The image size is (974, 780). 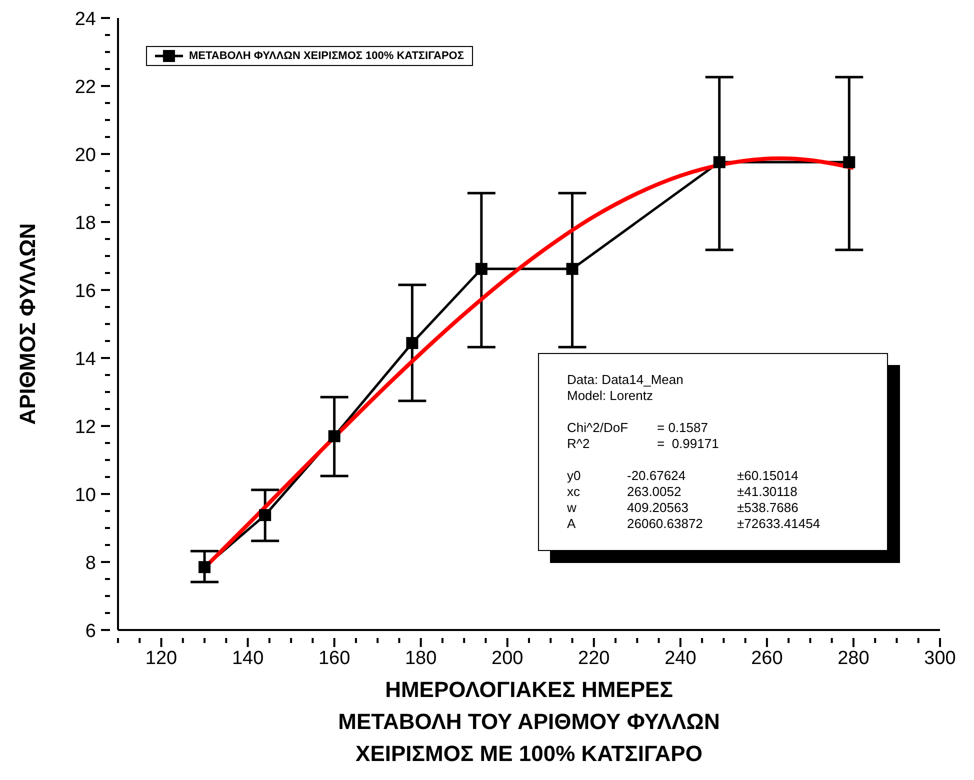 I want to click on y-tick-label: 16, so click(x=85, y=291).